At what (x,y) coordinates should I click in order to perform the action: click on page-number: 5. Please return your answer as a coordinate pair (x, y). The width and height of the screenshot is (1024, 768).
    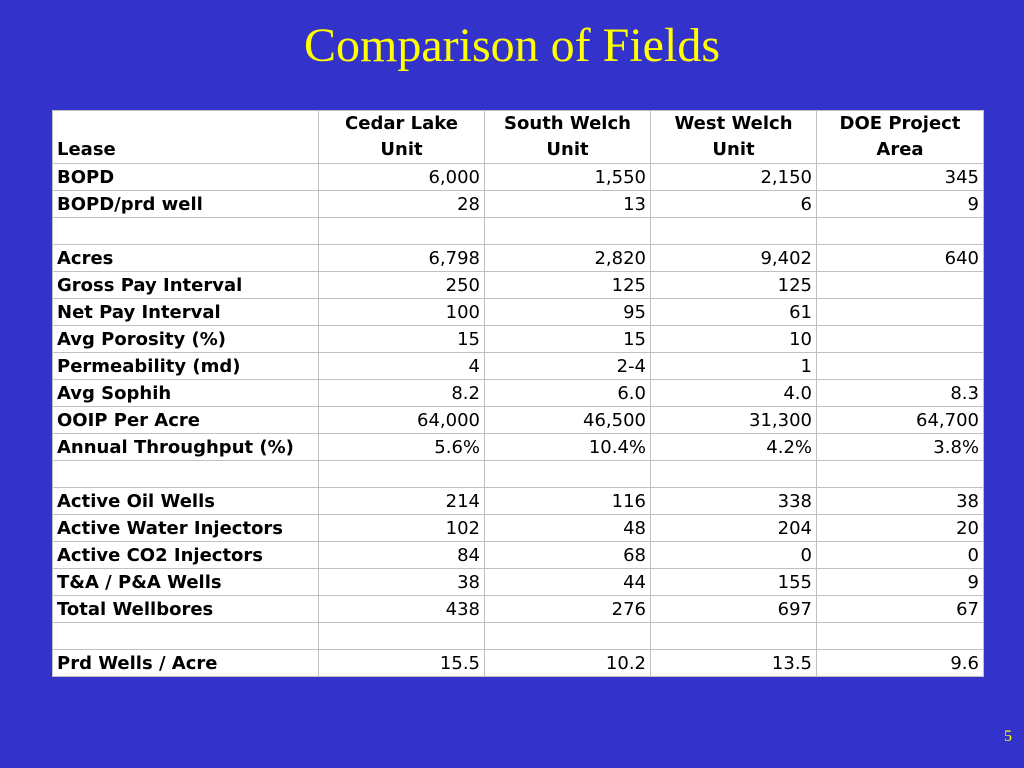
    Looking at the image, I should click on (1008, 736).